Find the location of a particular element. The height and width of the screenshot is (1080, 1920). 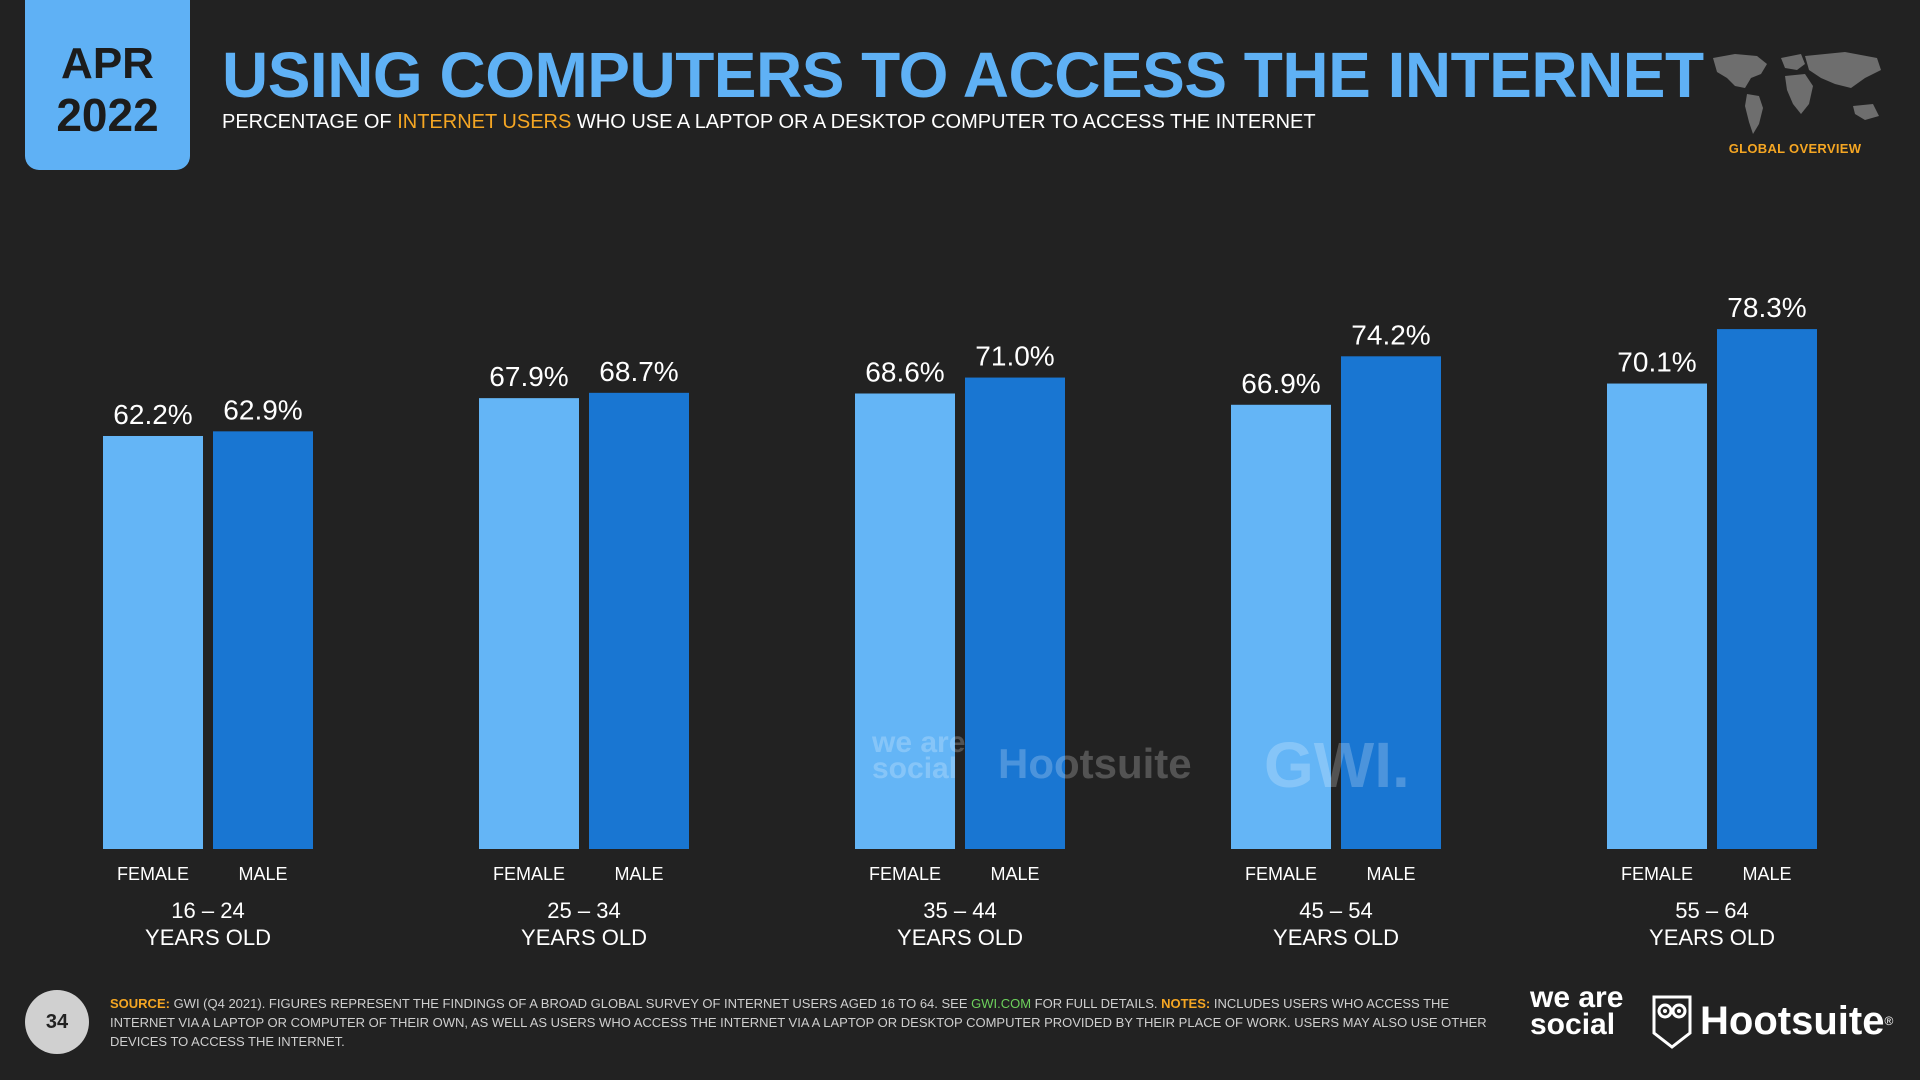

badge-year: 2022 is located at coordinates (107, 115).